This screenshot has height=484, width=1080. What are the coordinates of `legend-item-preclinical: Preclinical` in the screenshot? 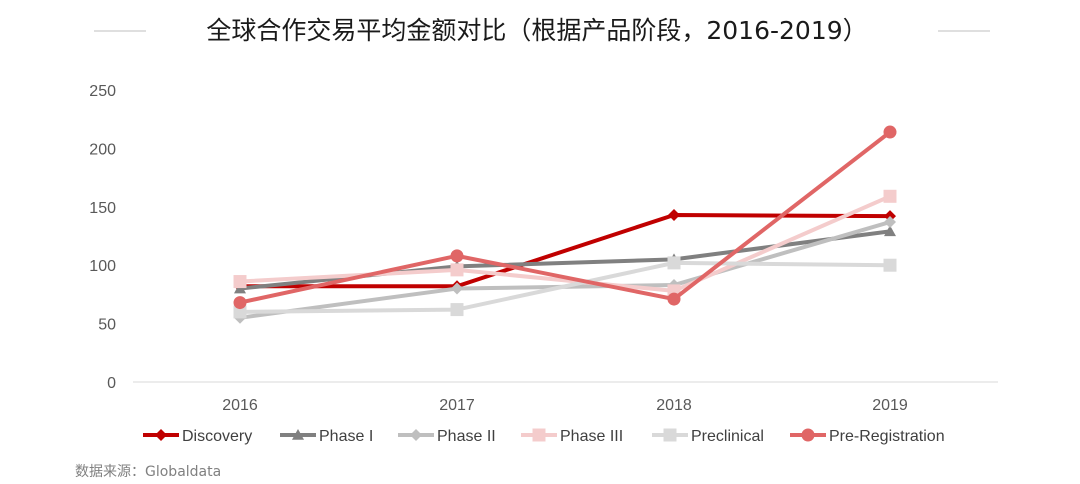 It's located at (708, 436).